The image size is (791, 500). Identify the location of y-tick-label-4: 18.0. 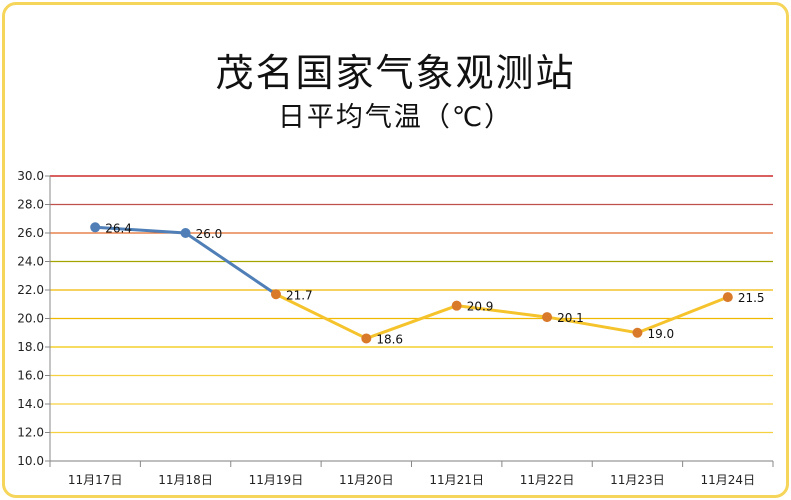
(30, 347).